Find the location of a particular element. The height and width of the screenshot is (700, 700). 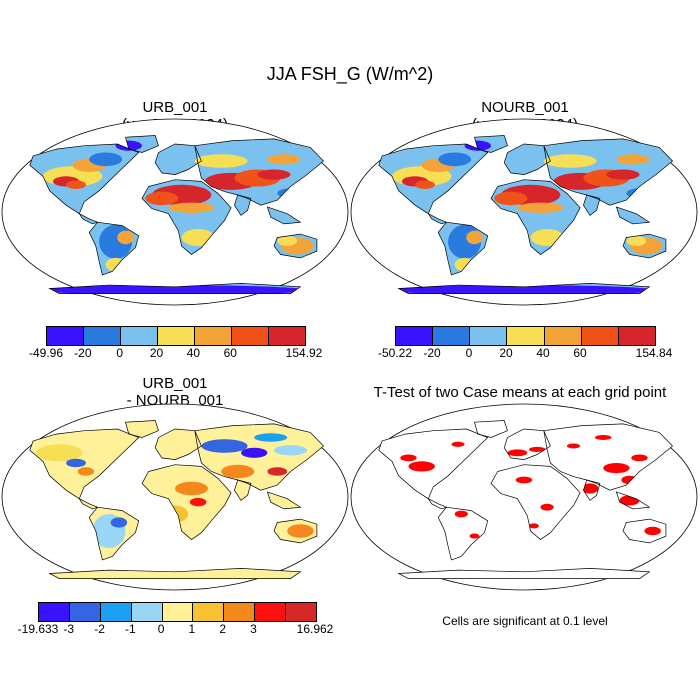

colorbar-tick-label: 60 is located at coordinates (580, 353).